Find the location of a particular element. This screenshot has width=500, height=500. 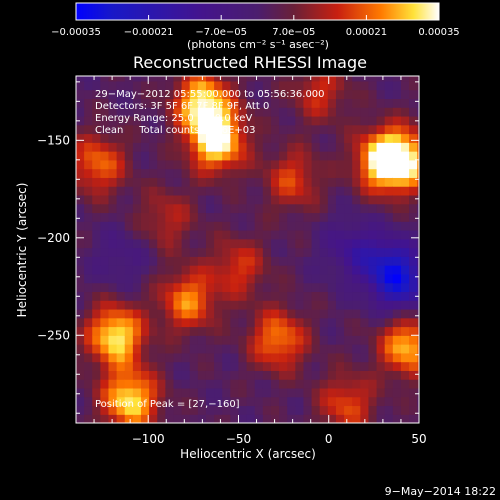

chart-title: Reconstructed RHESSI Image is located at coordinates (250, 62).